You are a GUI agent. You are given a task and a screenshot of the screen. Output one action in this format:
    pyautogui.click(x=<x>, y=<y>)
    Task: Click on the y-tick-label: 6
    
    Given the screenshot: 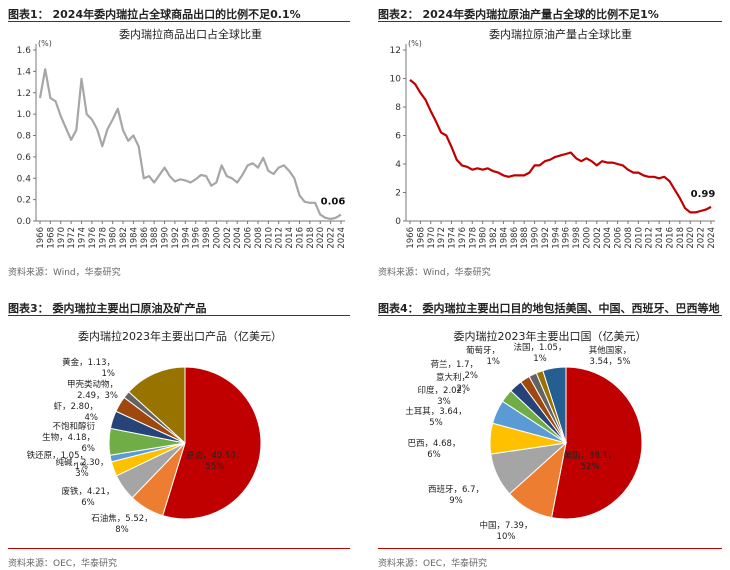 What is the action you would take?
    pyautogui.click(x=398, y=137)
    